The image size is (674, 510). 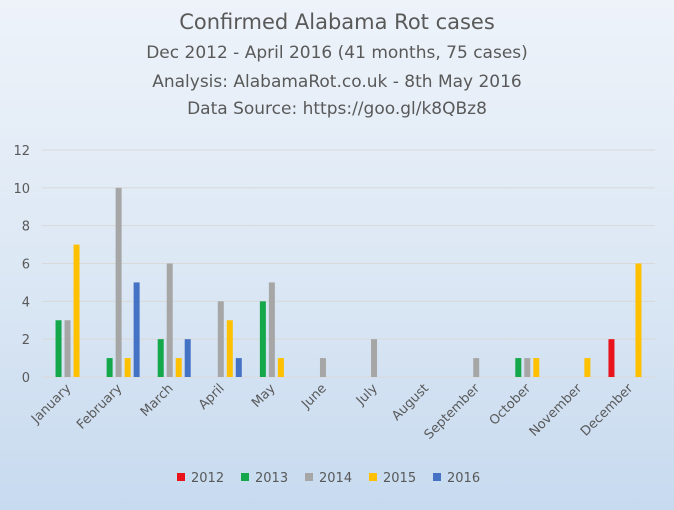 I want to click on legend-swatch-2014, so click(x=309, y=477).